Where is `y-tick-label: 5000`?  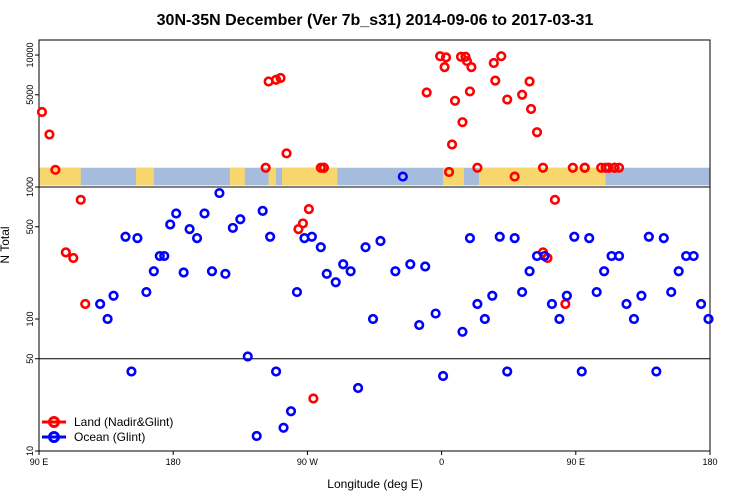 y-tick-label: 5000 is located at coordinates (30, 95).